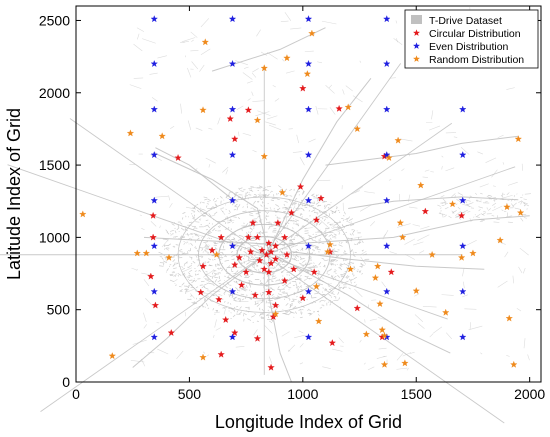 This screenshot has height=437, width=550. Describe the element at coordinates (416, 394) in the screenshot. I see `x-tick-label: 1500` at that location.